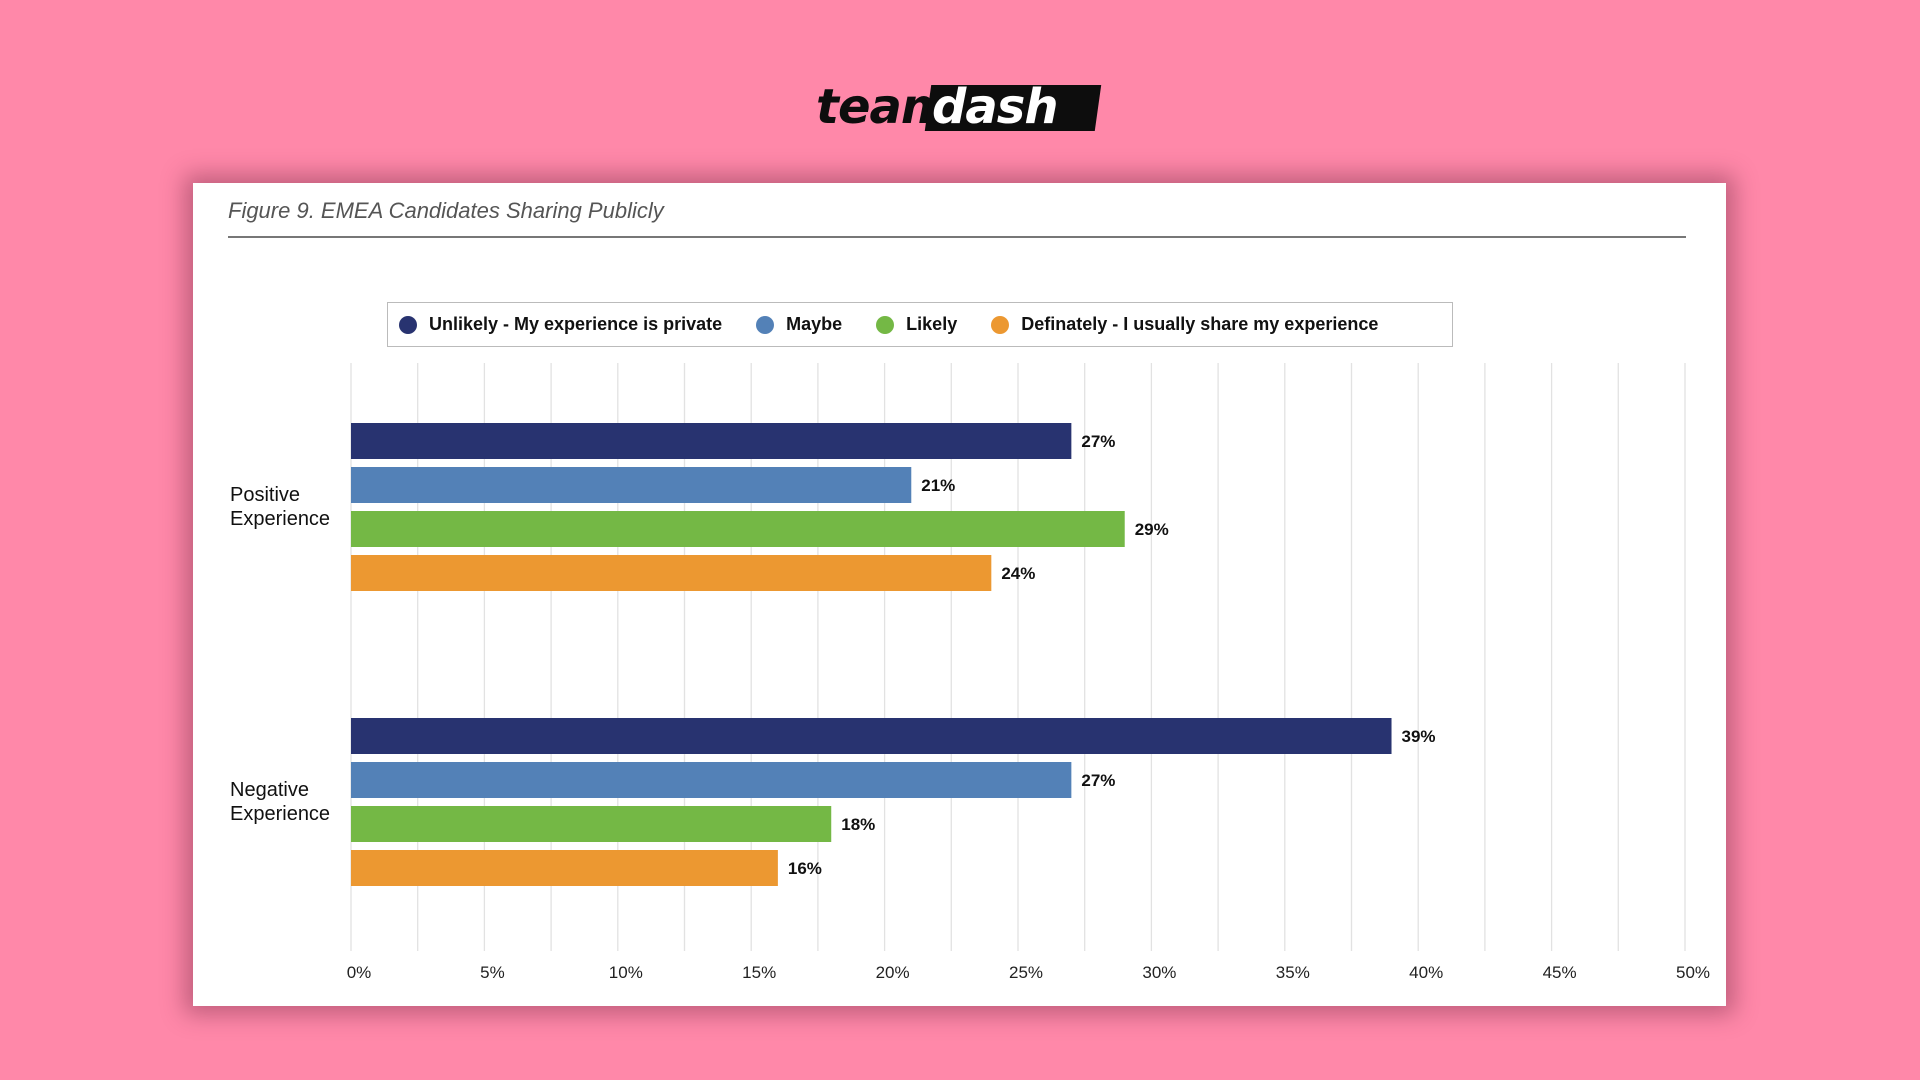 The height and width of the screenshot is (1080, 1920). Describe the element at coordinates (814, 324) in the screenshot. I see `legend-label: Maybe` at that location.